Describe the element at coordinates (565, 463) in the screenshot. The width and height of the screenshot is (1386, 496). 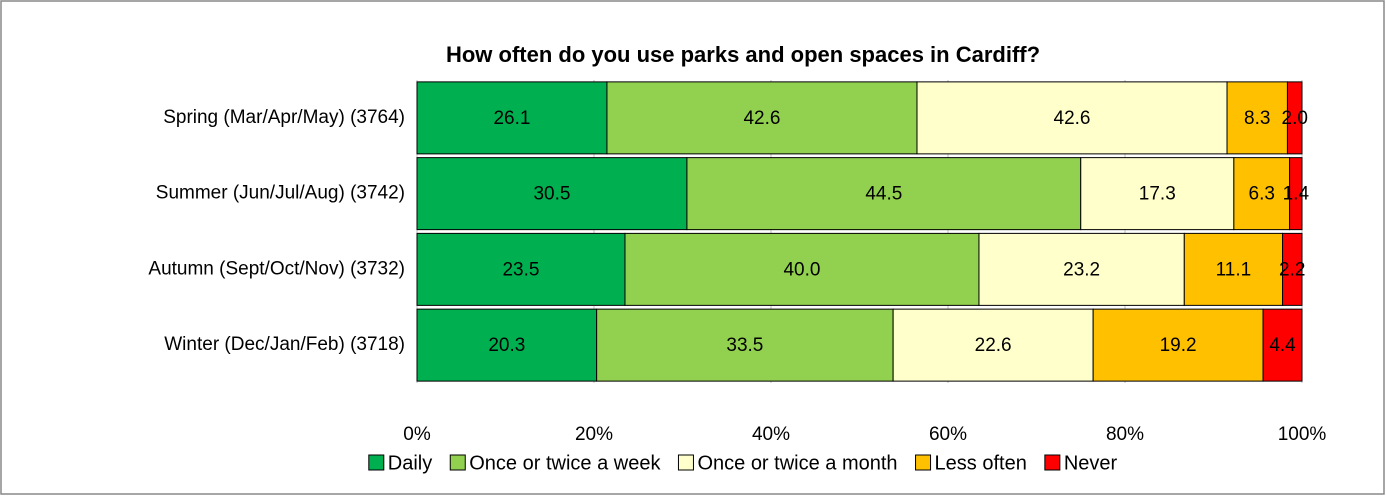
I see `legend-label: Once or twice a week` at that location.